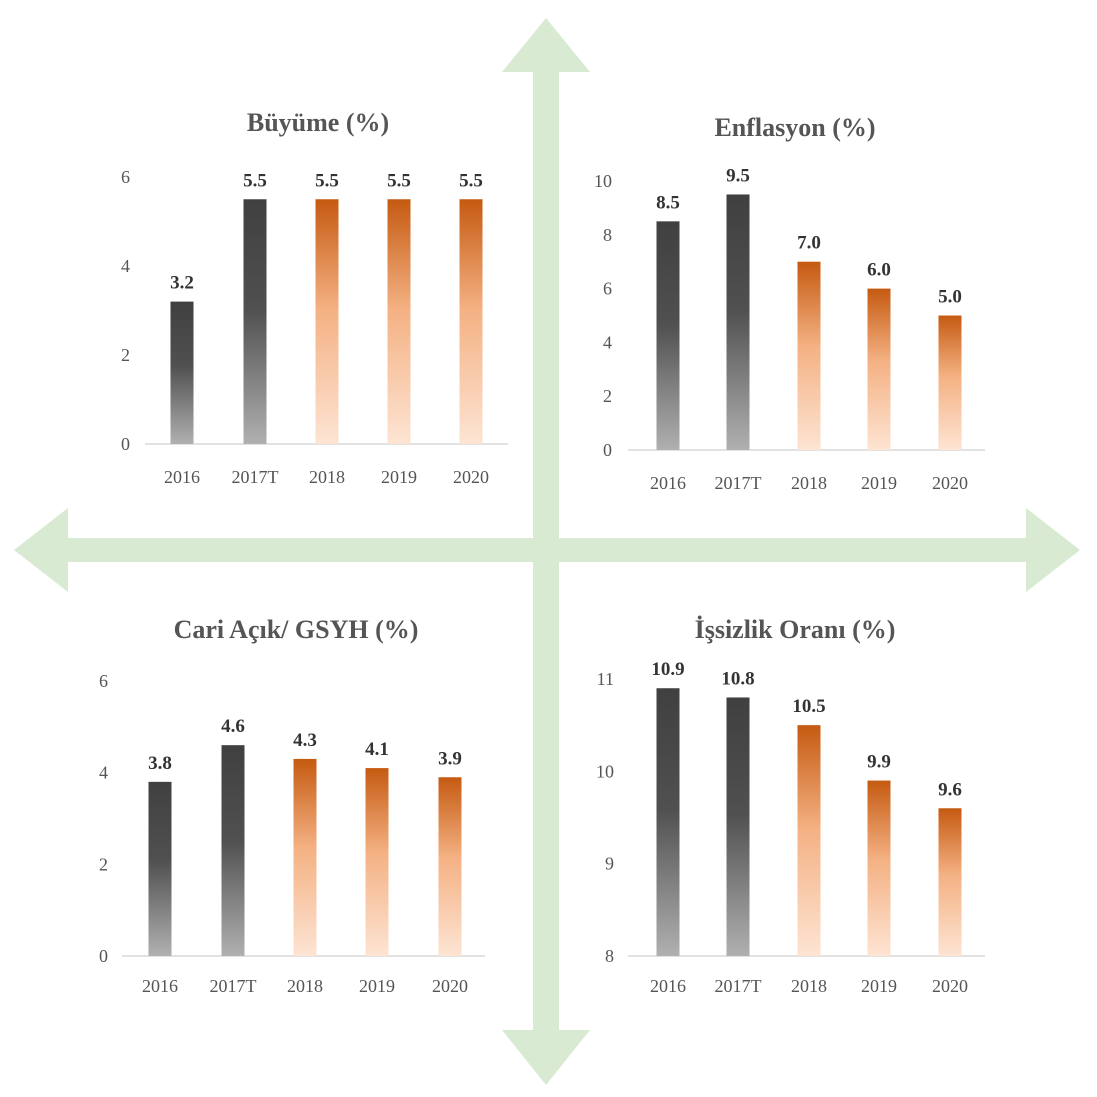  I want to click on chart-title: Cari Açık/ GSYH (%), so click(296, 629).